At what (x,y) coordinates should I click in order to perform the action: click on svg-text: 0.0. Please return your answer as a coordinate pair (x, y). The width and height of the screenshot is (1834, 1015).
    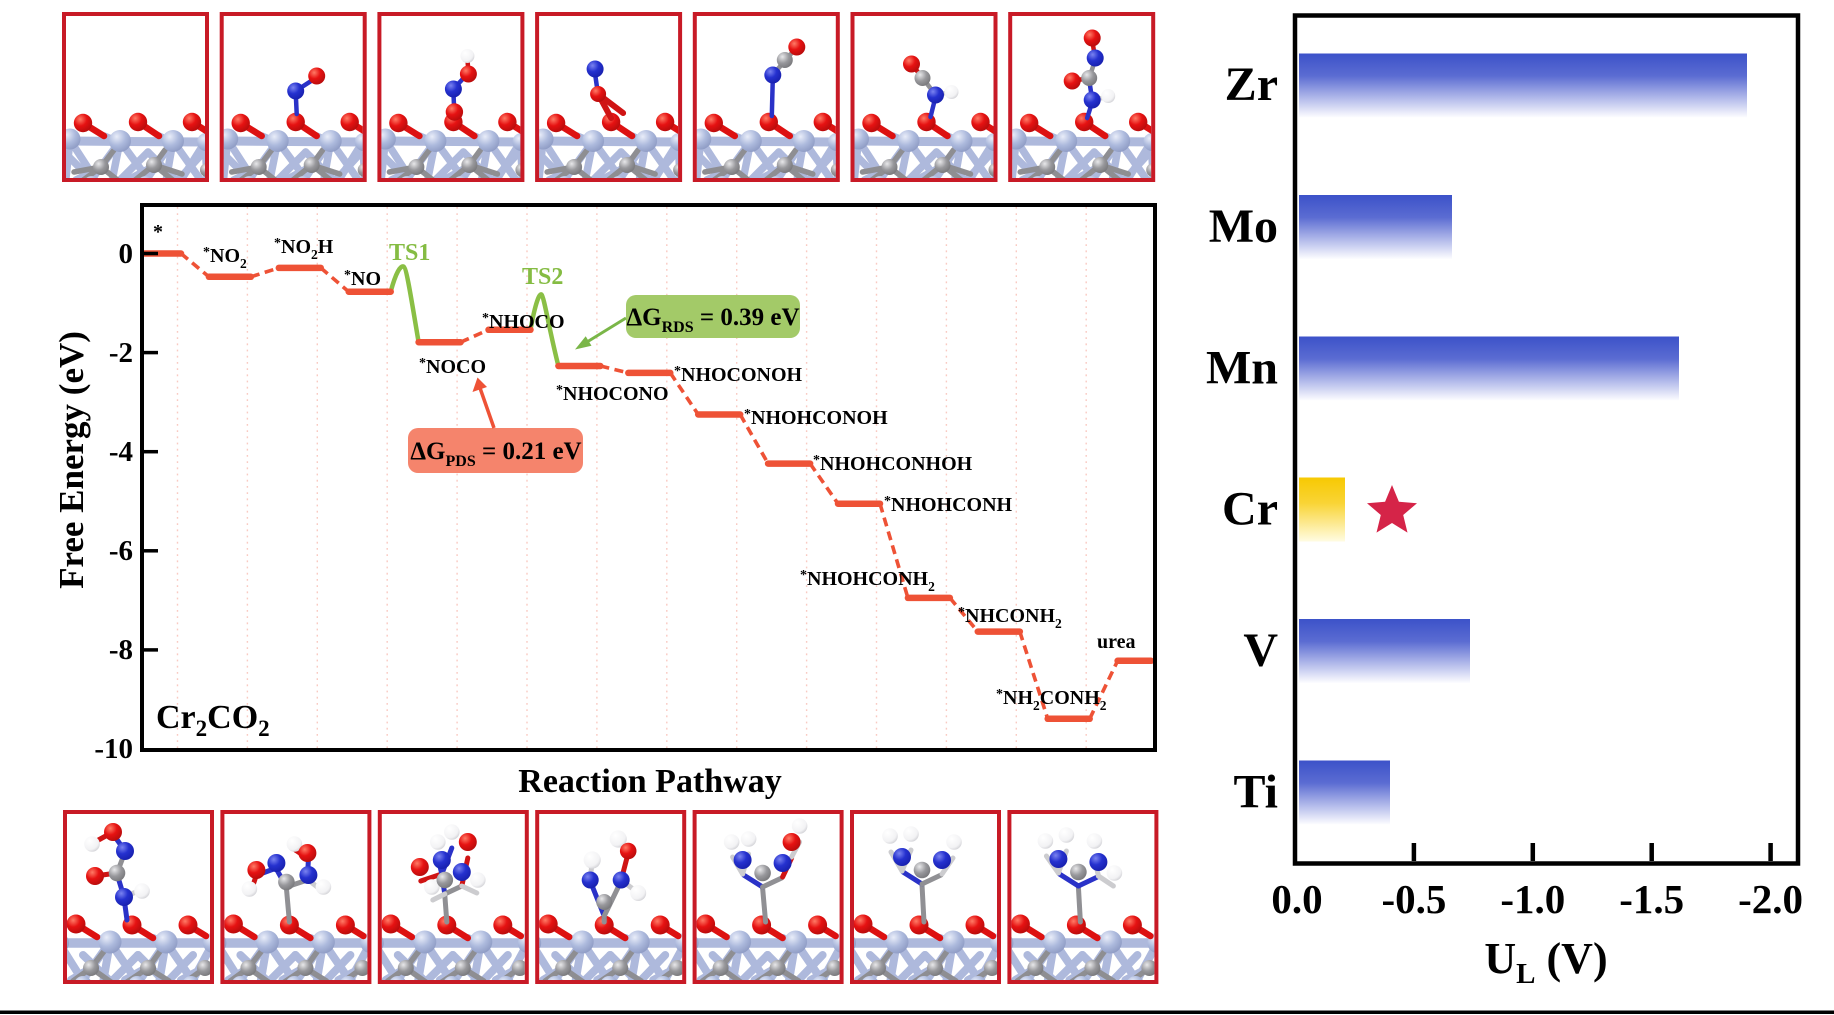
    Looking at the image, I should click on (1296, 899).